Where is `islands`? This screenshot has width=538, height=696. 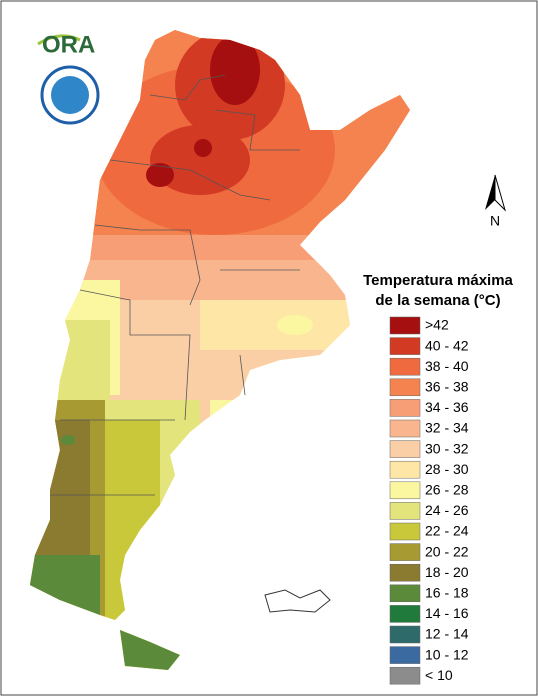 islands is located at coordinates (297, 601).